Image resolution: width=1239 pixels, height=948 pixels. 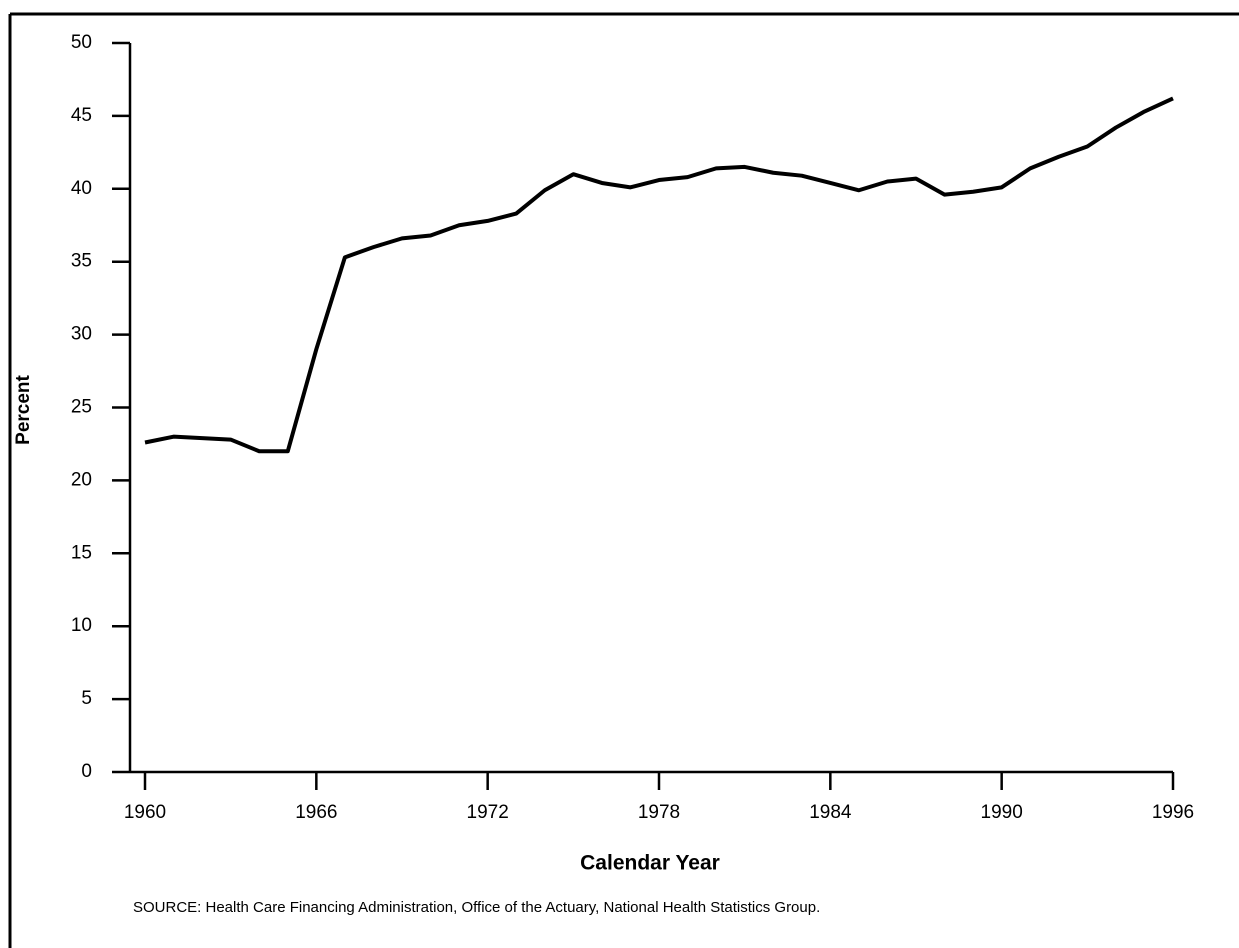 What do you see at coordinates (830, 812) in the screenshot?
I see `x-tick-label: 1984` at bounding box center [830, 812].